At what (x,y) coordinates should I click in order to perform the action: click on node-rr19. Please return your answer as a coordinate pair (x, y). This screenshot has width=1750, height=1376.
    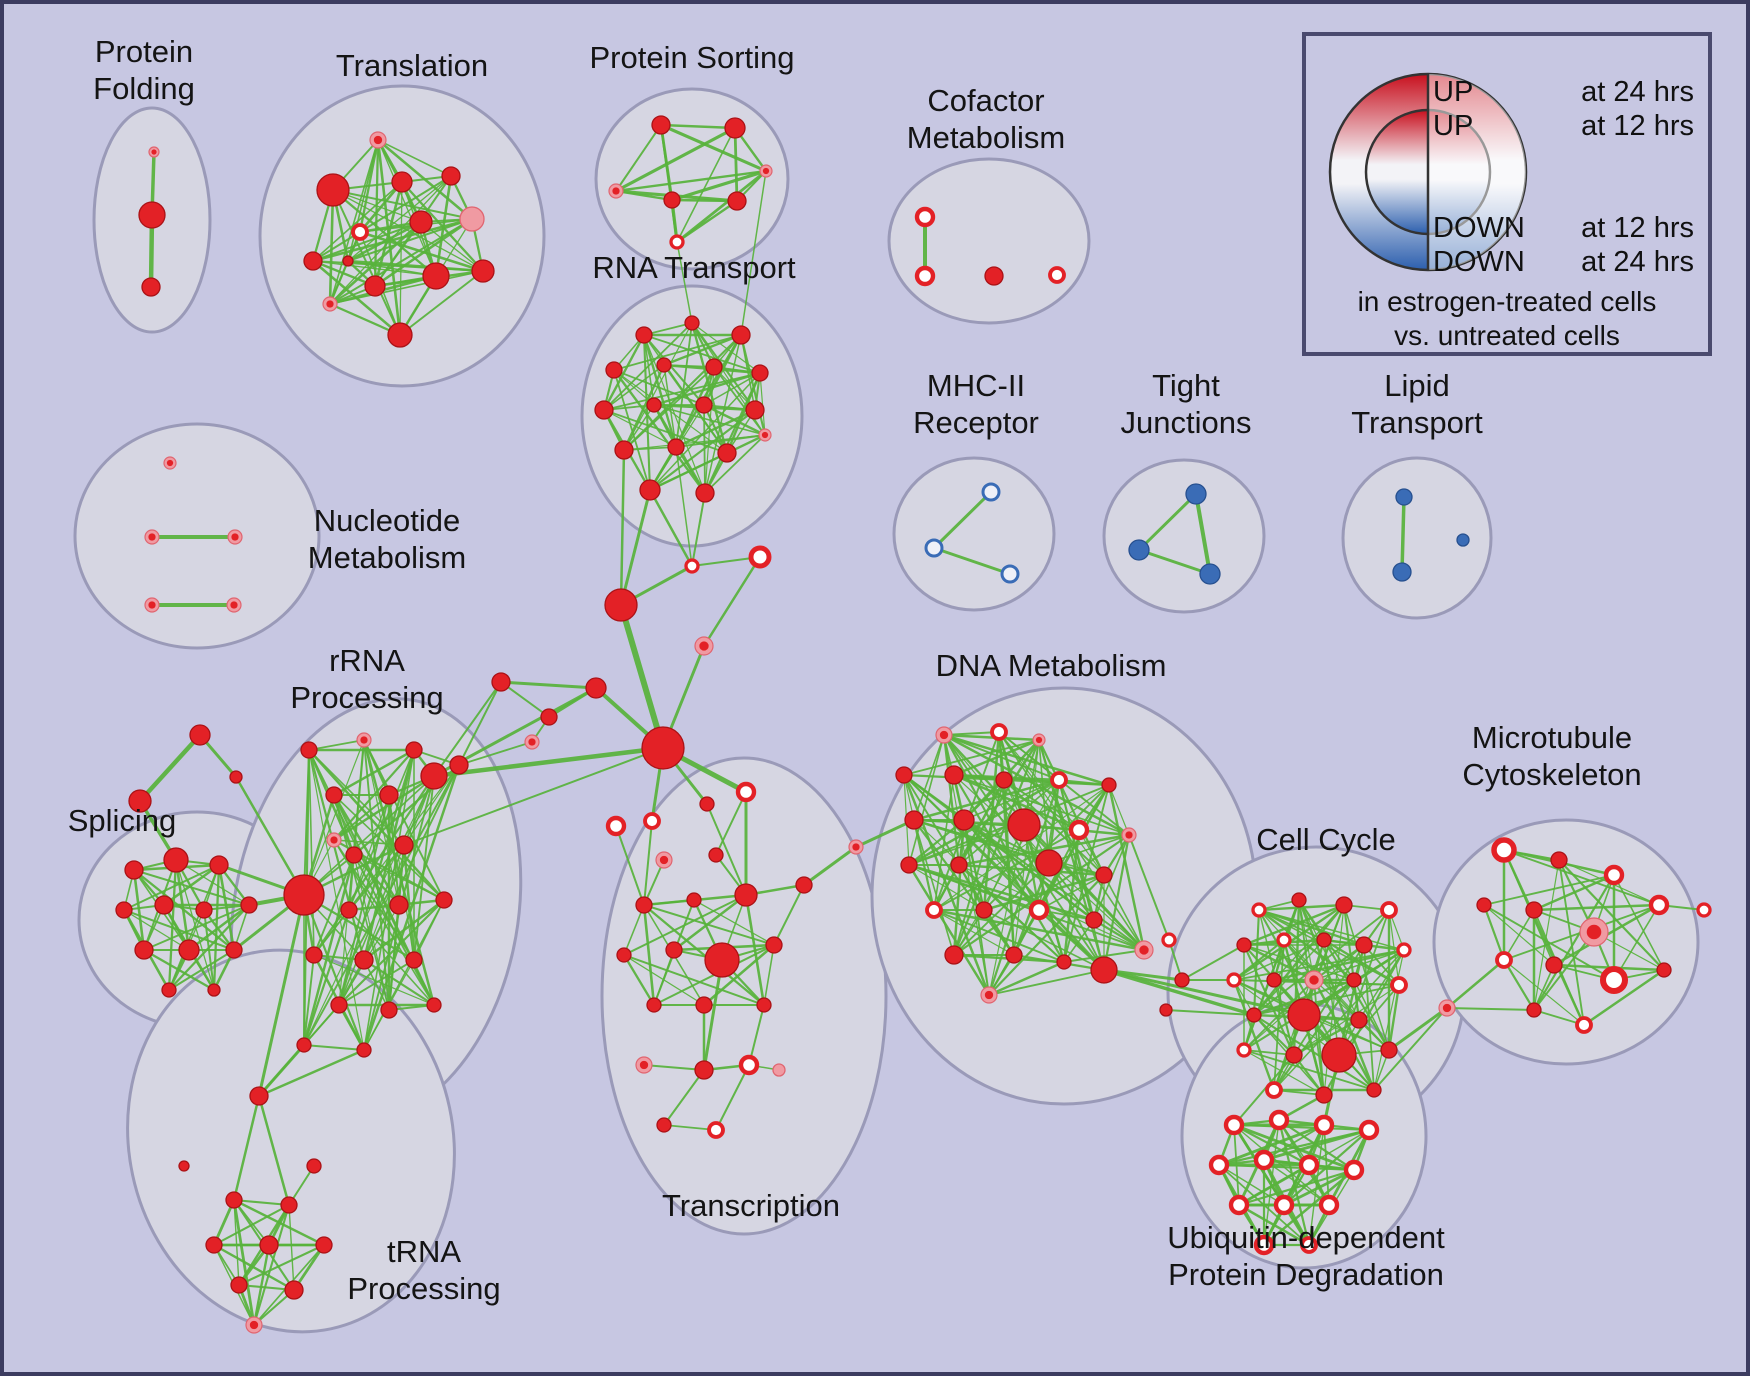
    Looking at the image, I should click on (434, 1005).